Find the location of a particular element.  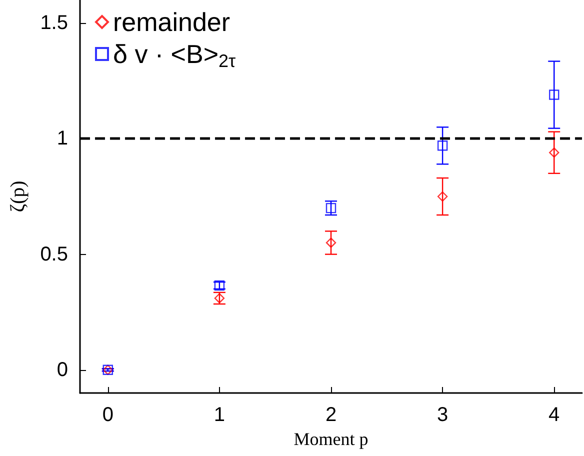

x-tick-label: 0 is located at coordinates (108, 415).